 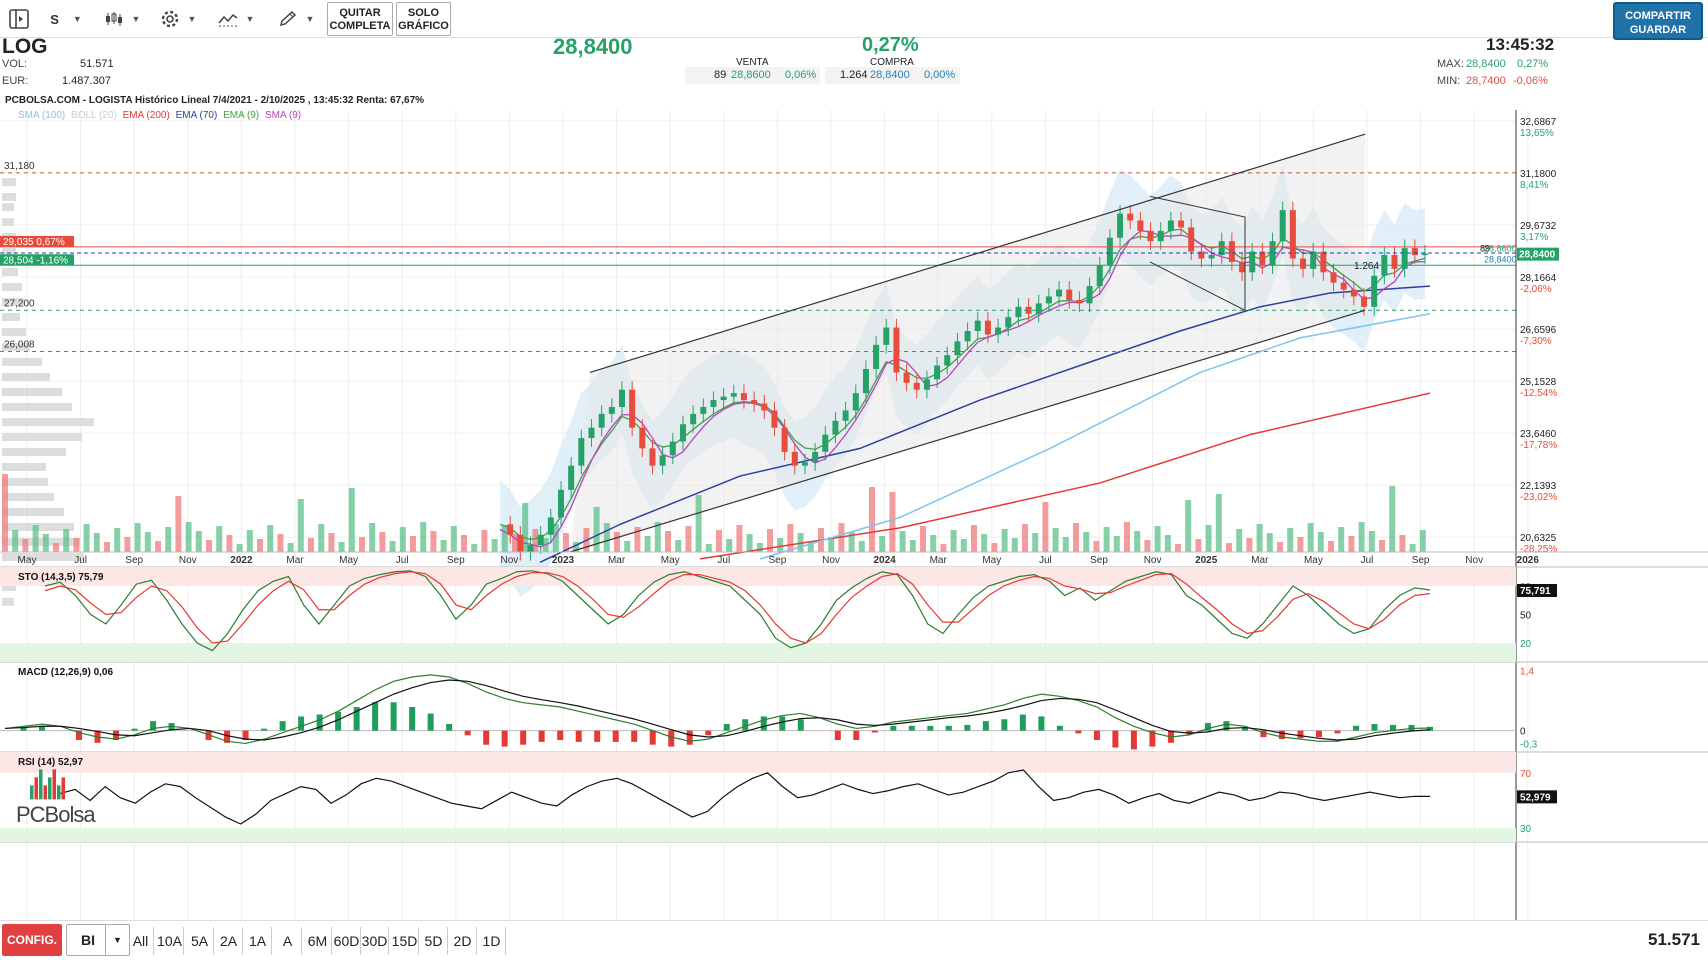 What do you see at coordinates (434, 941) in the screenshot?
I see `range-button-5d: 5D` at bounding box center [434, 941].